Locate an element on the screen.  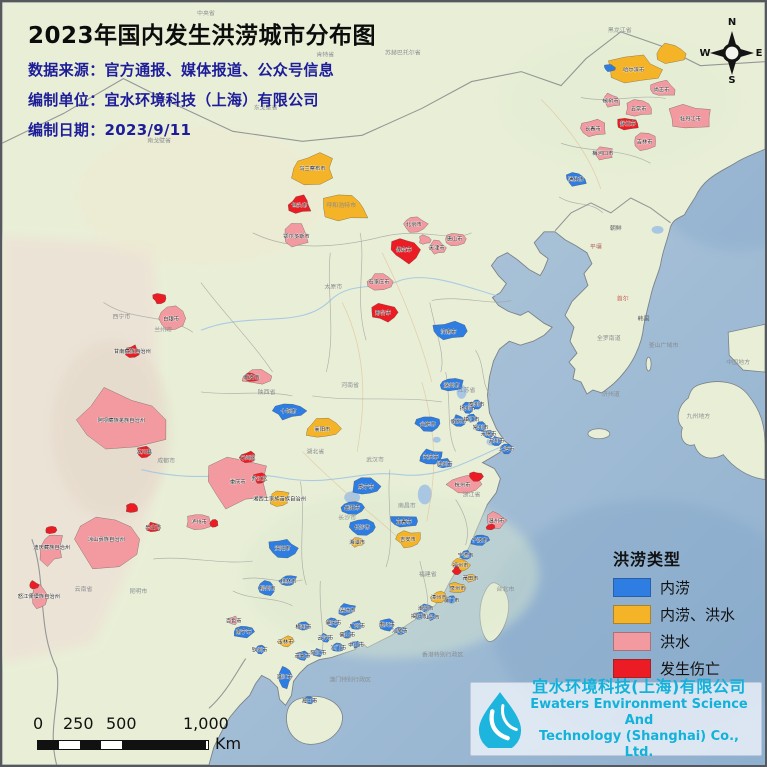
basemap-label: 肯特省 is located at coordinates (325, 55).